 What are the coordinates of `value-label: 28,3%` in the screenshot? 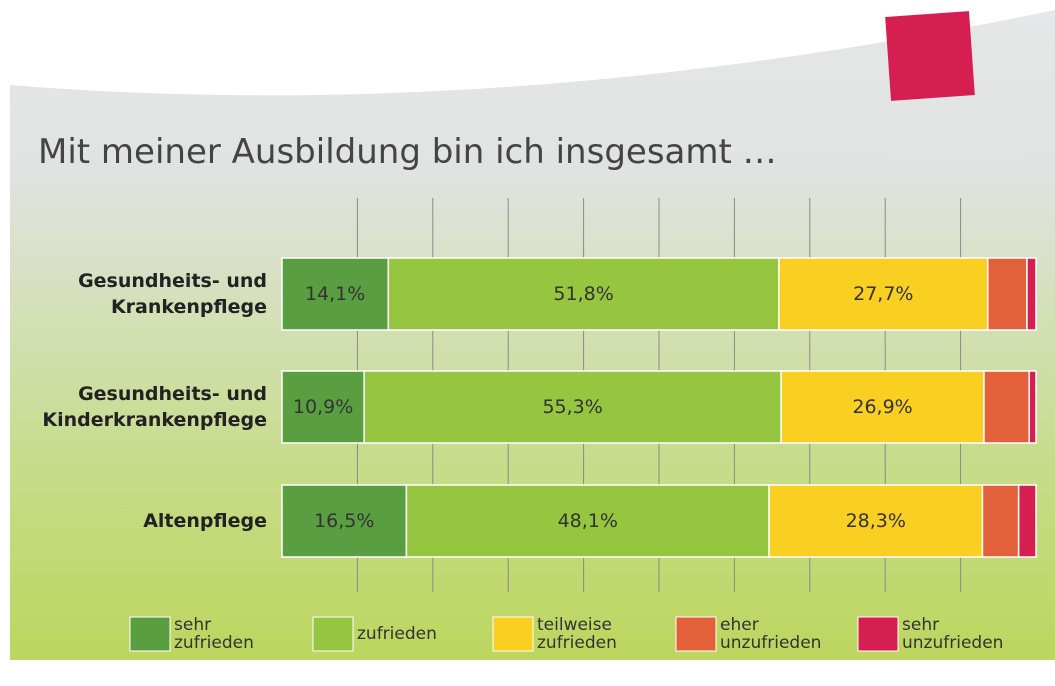 It's located at (875, 521).